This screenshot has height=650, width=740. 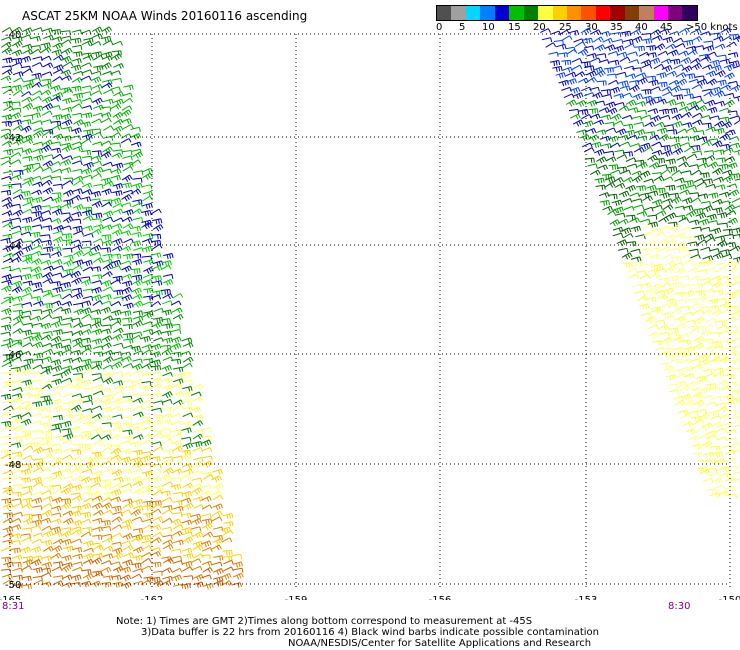 What do you see at coordinates (13, 138) in the screenshot?
I see `latitude-label: -42` at bounding box center [13, 138].